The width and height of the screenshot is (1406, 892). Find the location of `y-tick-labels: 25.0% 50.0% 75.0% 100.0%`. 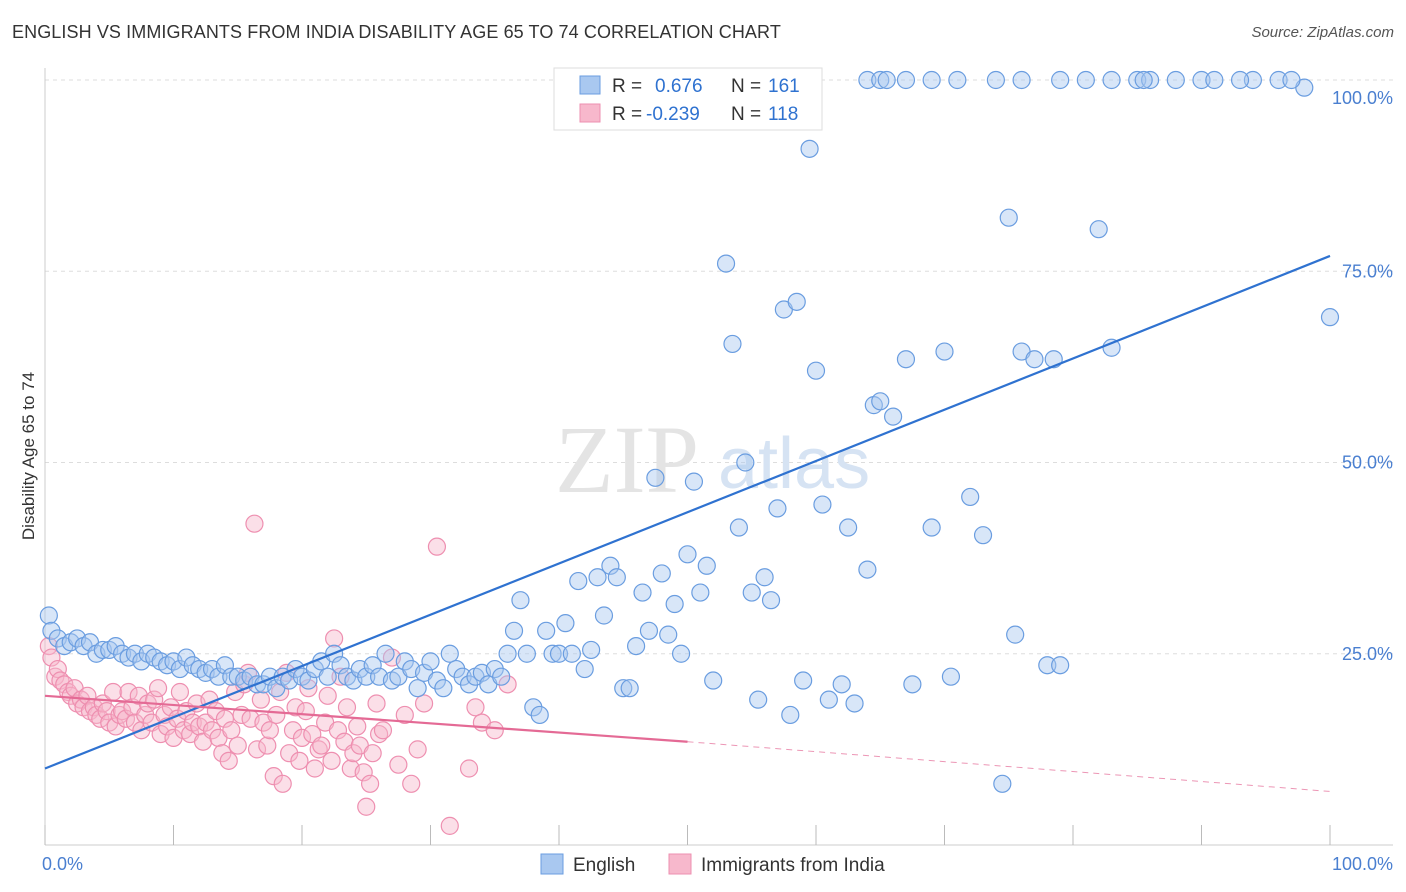

y-tick-labels: 25.0% 50.0% 75.0% 100.0% is located at coordinates (1362, 376).